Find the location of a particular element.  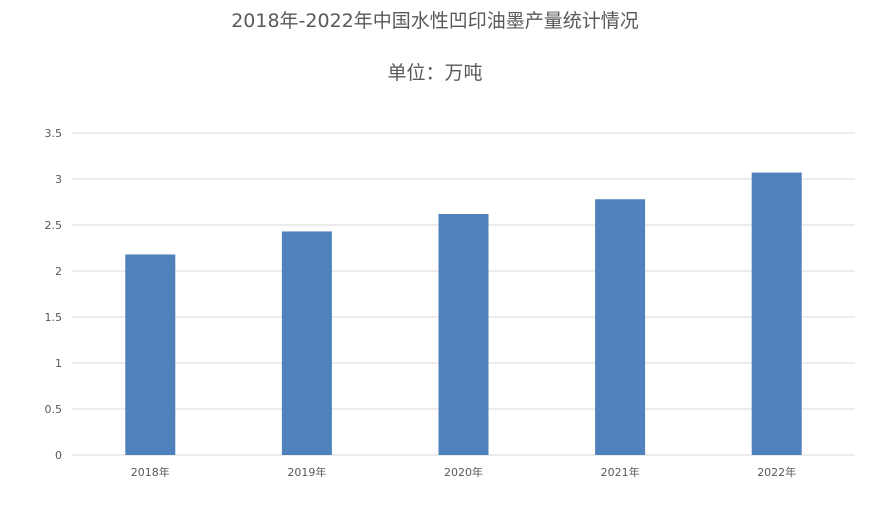

chart-subtitle: 单位：万吨 is located at coordinates (435, 73).